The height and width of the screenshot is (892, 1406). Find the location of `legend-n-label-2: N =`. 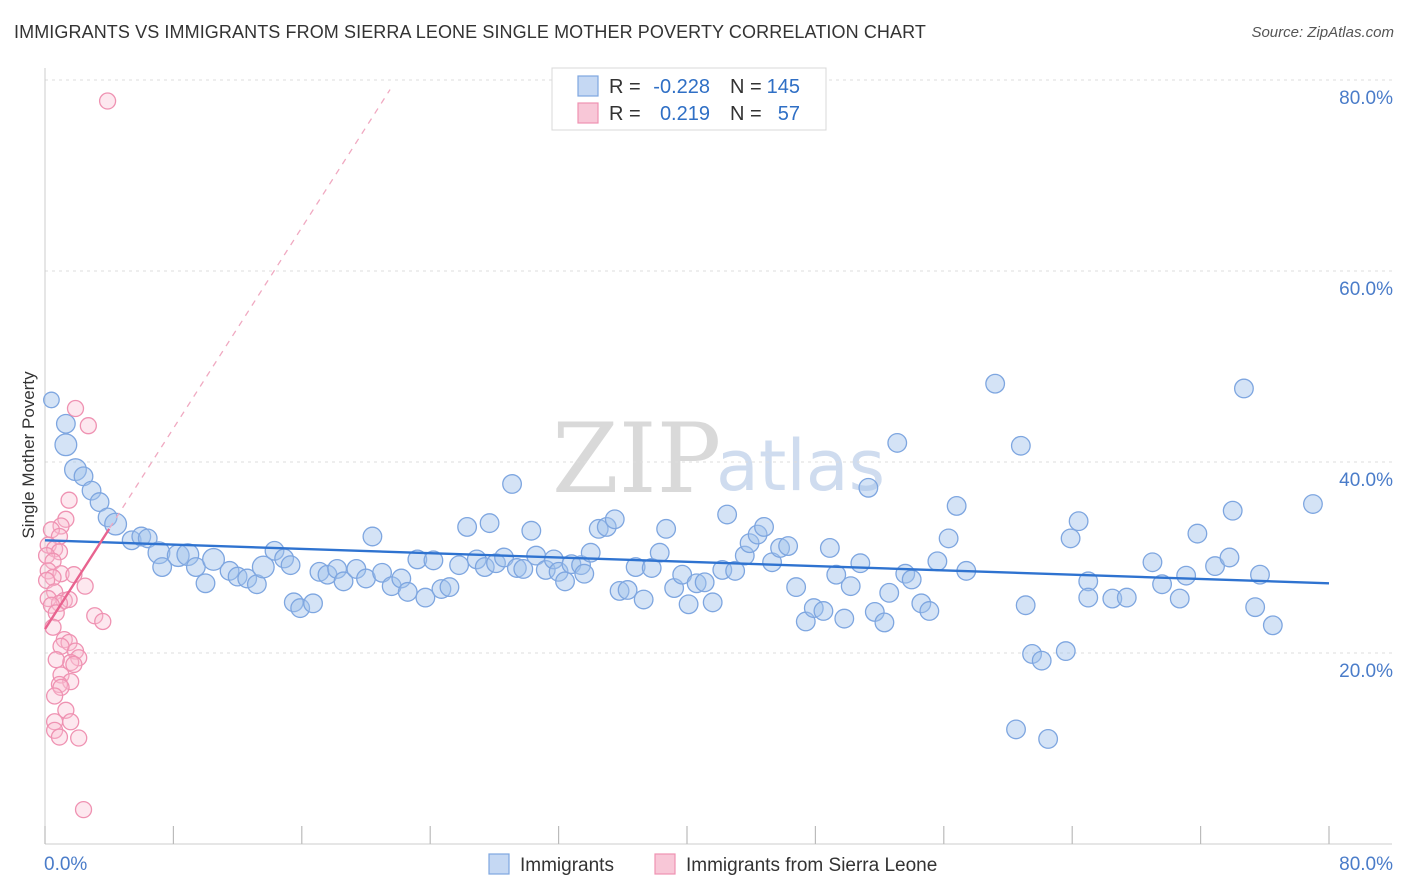

legend-n-label-2: N = is located at coordinates (746, 114).